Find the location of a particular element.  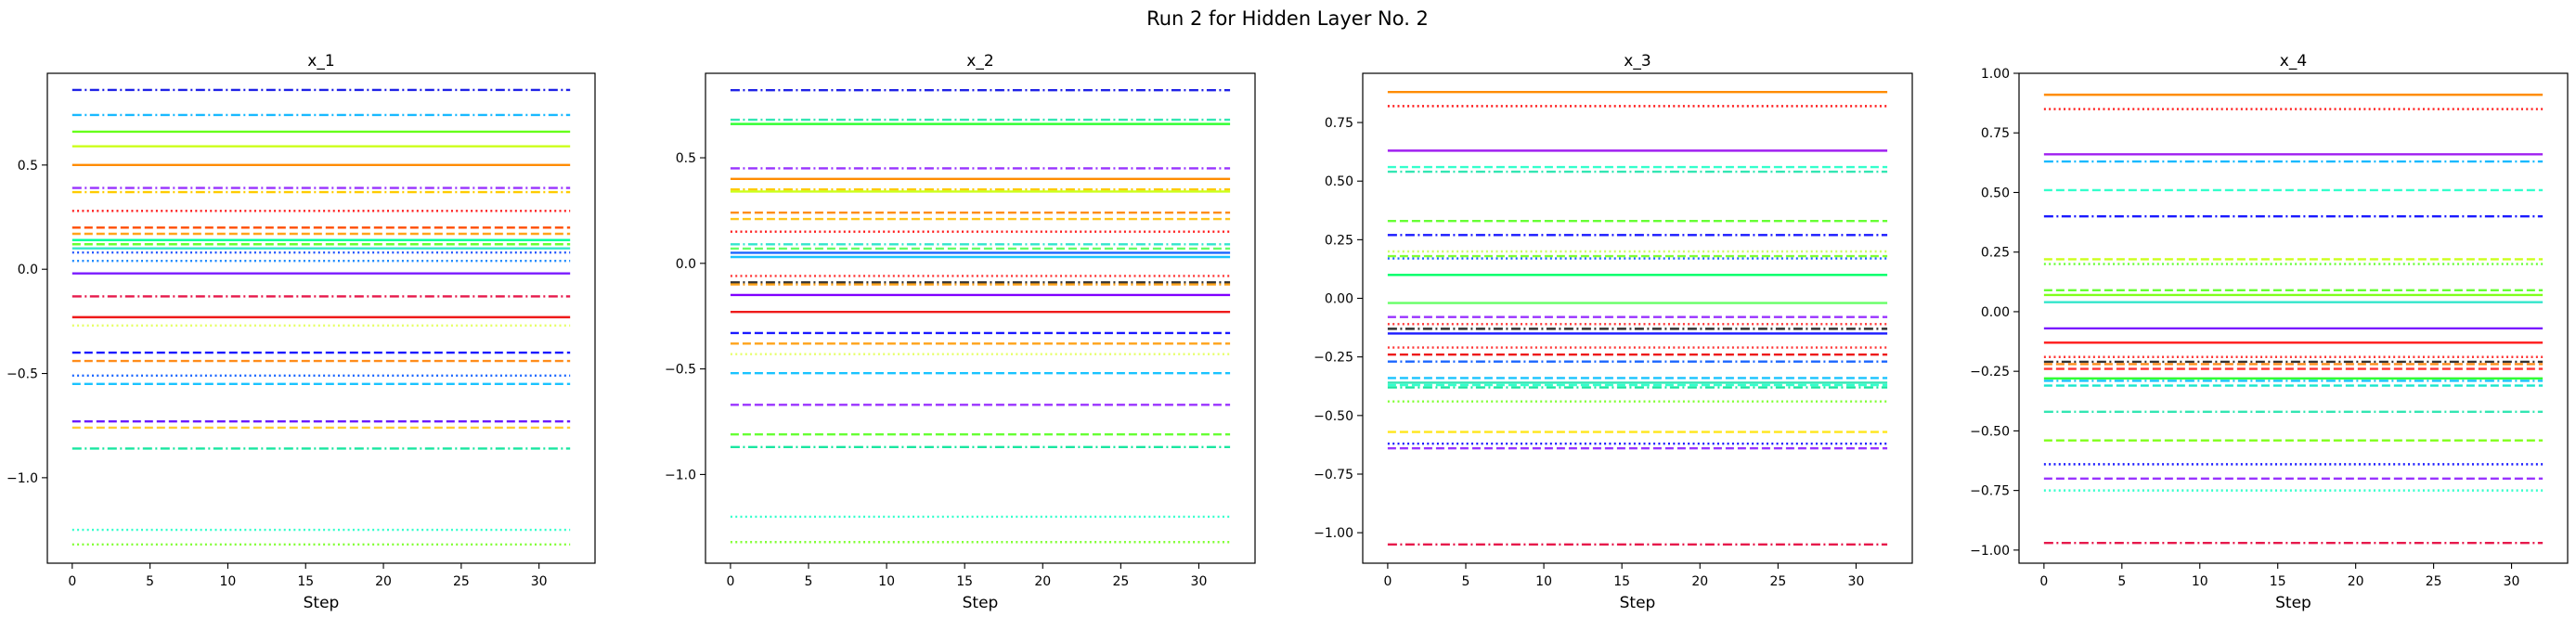

figure-title: Run 2 for Hidden Layer No. 2 is located at coordinates (1287, 18).